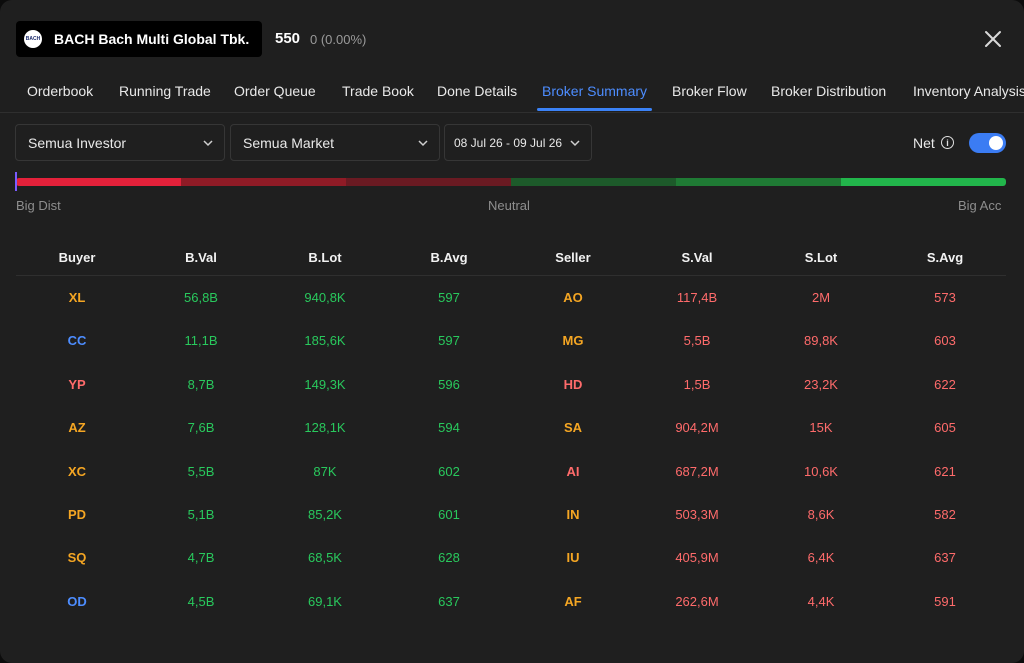 The image size is (1024, 663). What do you see at coordinates (289, 142) in the screenshot?
I see `market-select-label: Semua Market` at bounding box center [289, 142].